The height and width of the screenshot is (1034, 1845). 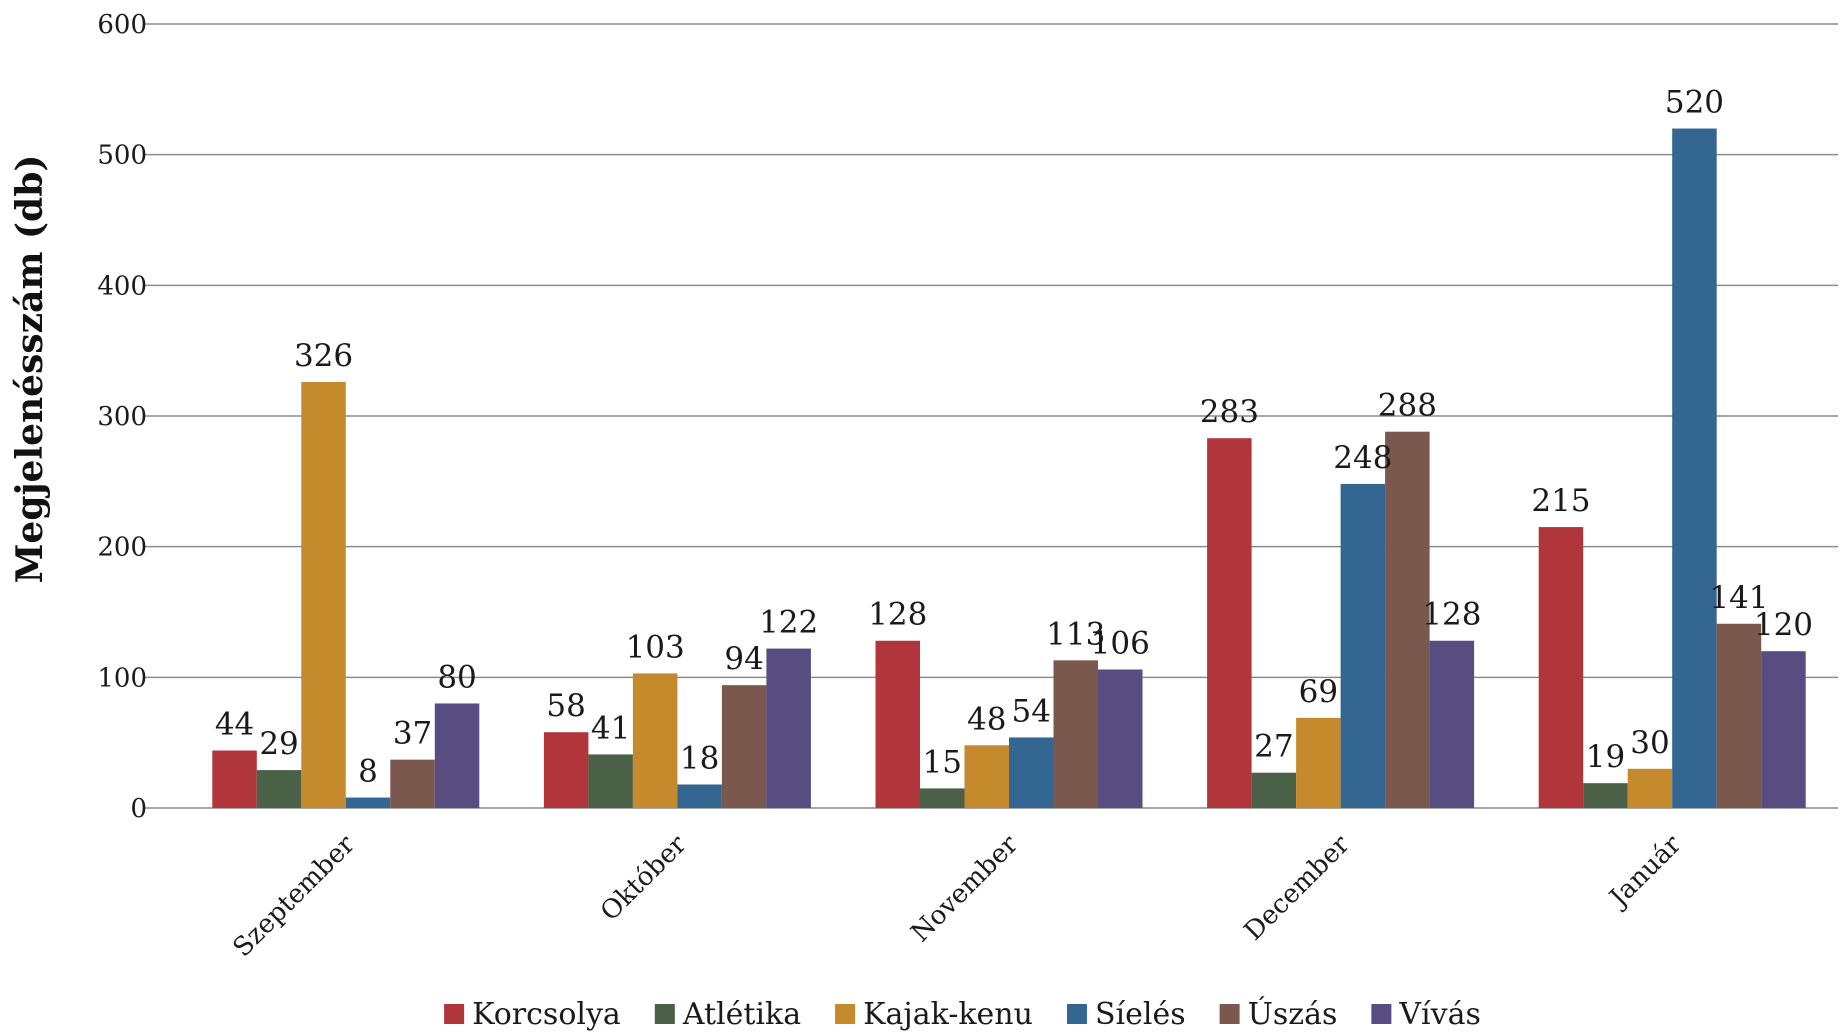 What do you see at coordinates (788, 623) in the screenshot?
I see `data-label: 122` at bounding box center [788, 623].